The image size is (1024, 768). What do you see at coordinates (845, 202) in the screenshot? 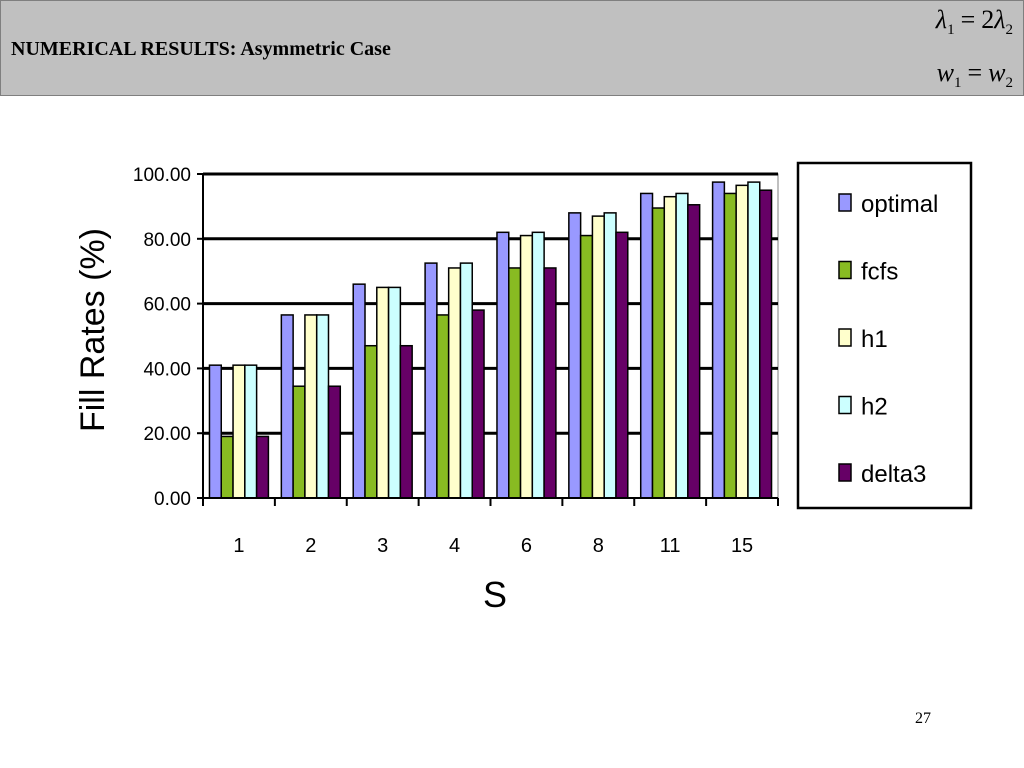
I see `legend-swatch-optimal` at bounding box center [845, 202].